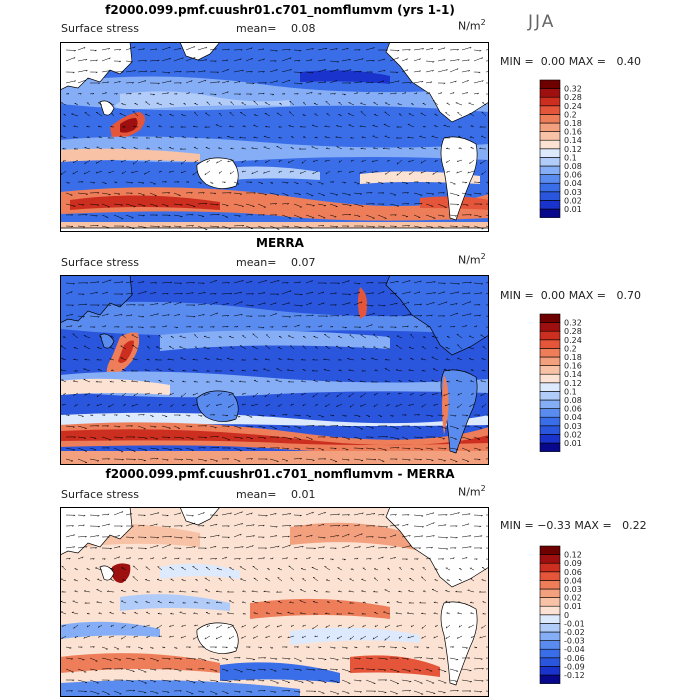  Describe the element at coordinates (96, 66) in the screenshot. I see `continent-eurasia` at that location.